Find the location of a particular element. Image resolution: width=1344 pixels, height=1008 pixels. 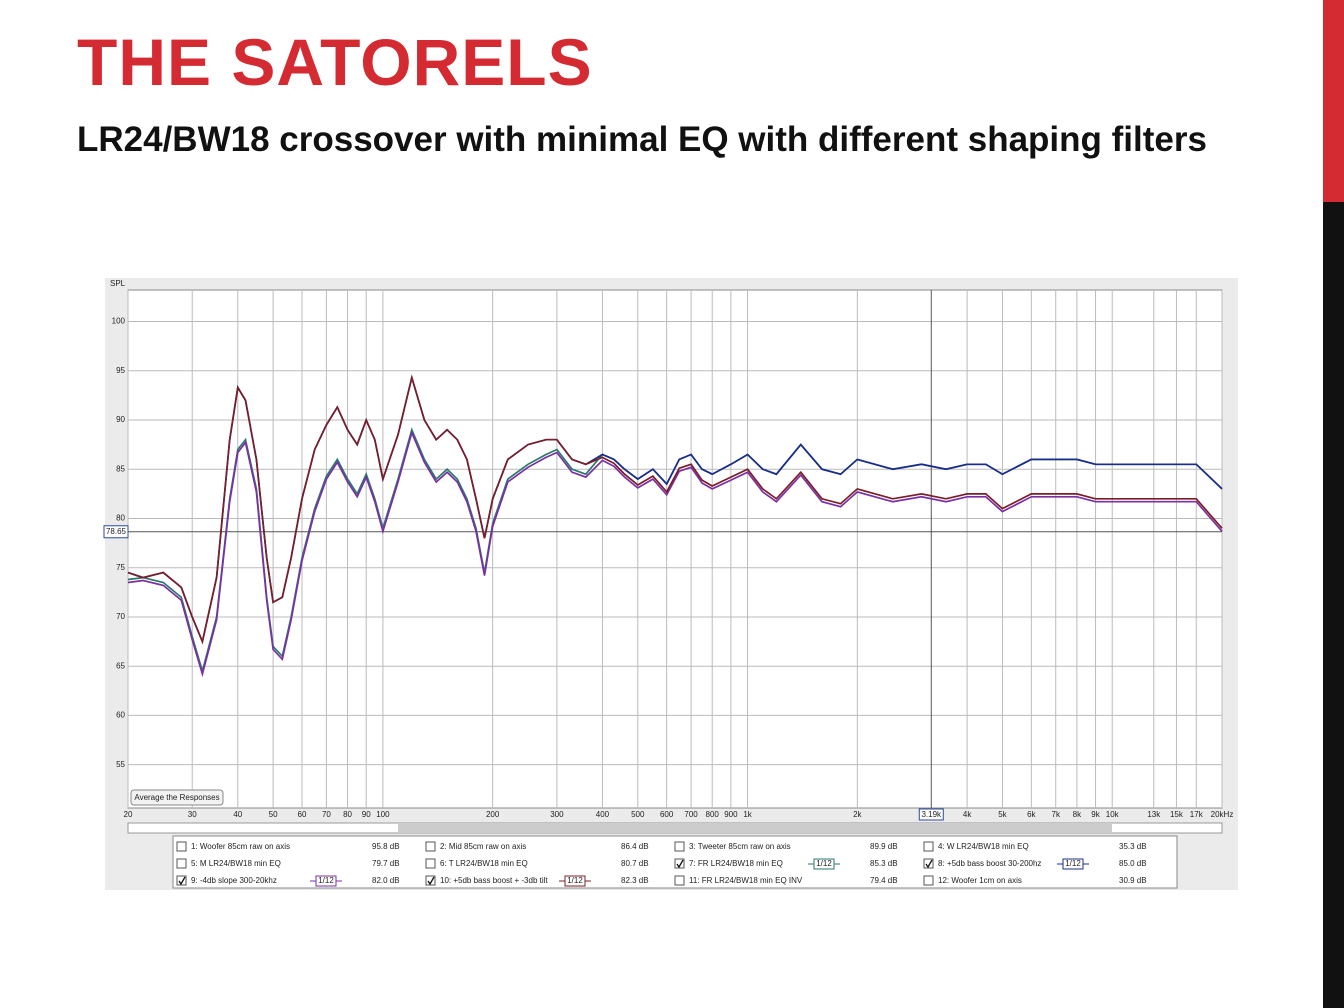

y-tick-label: 80 is located at coordinates (120, 518).